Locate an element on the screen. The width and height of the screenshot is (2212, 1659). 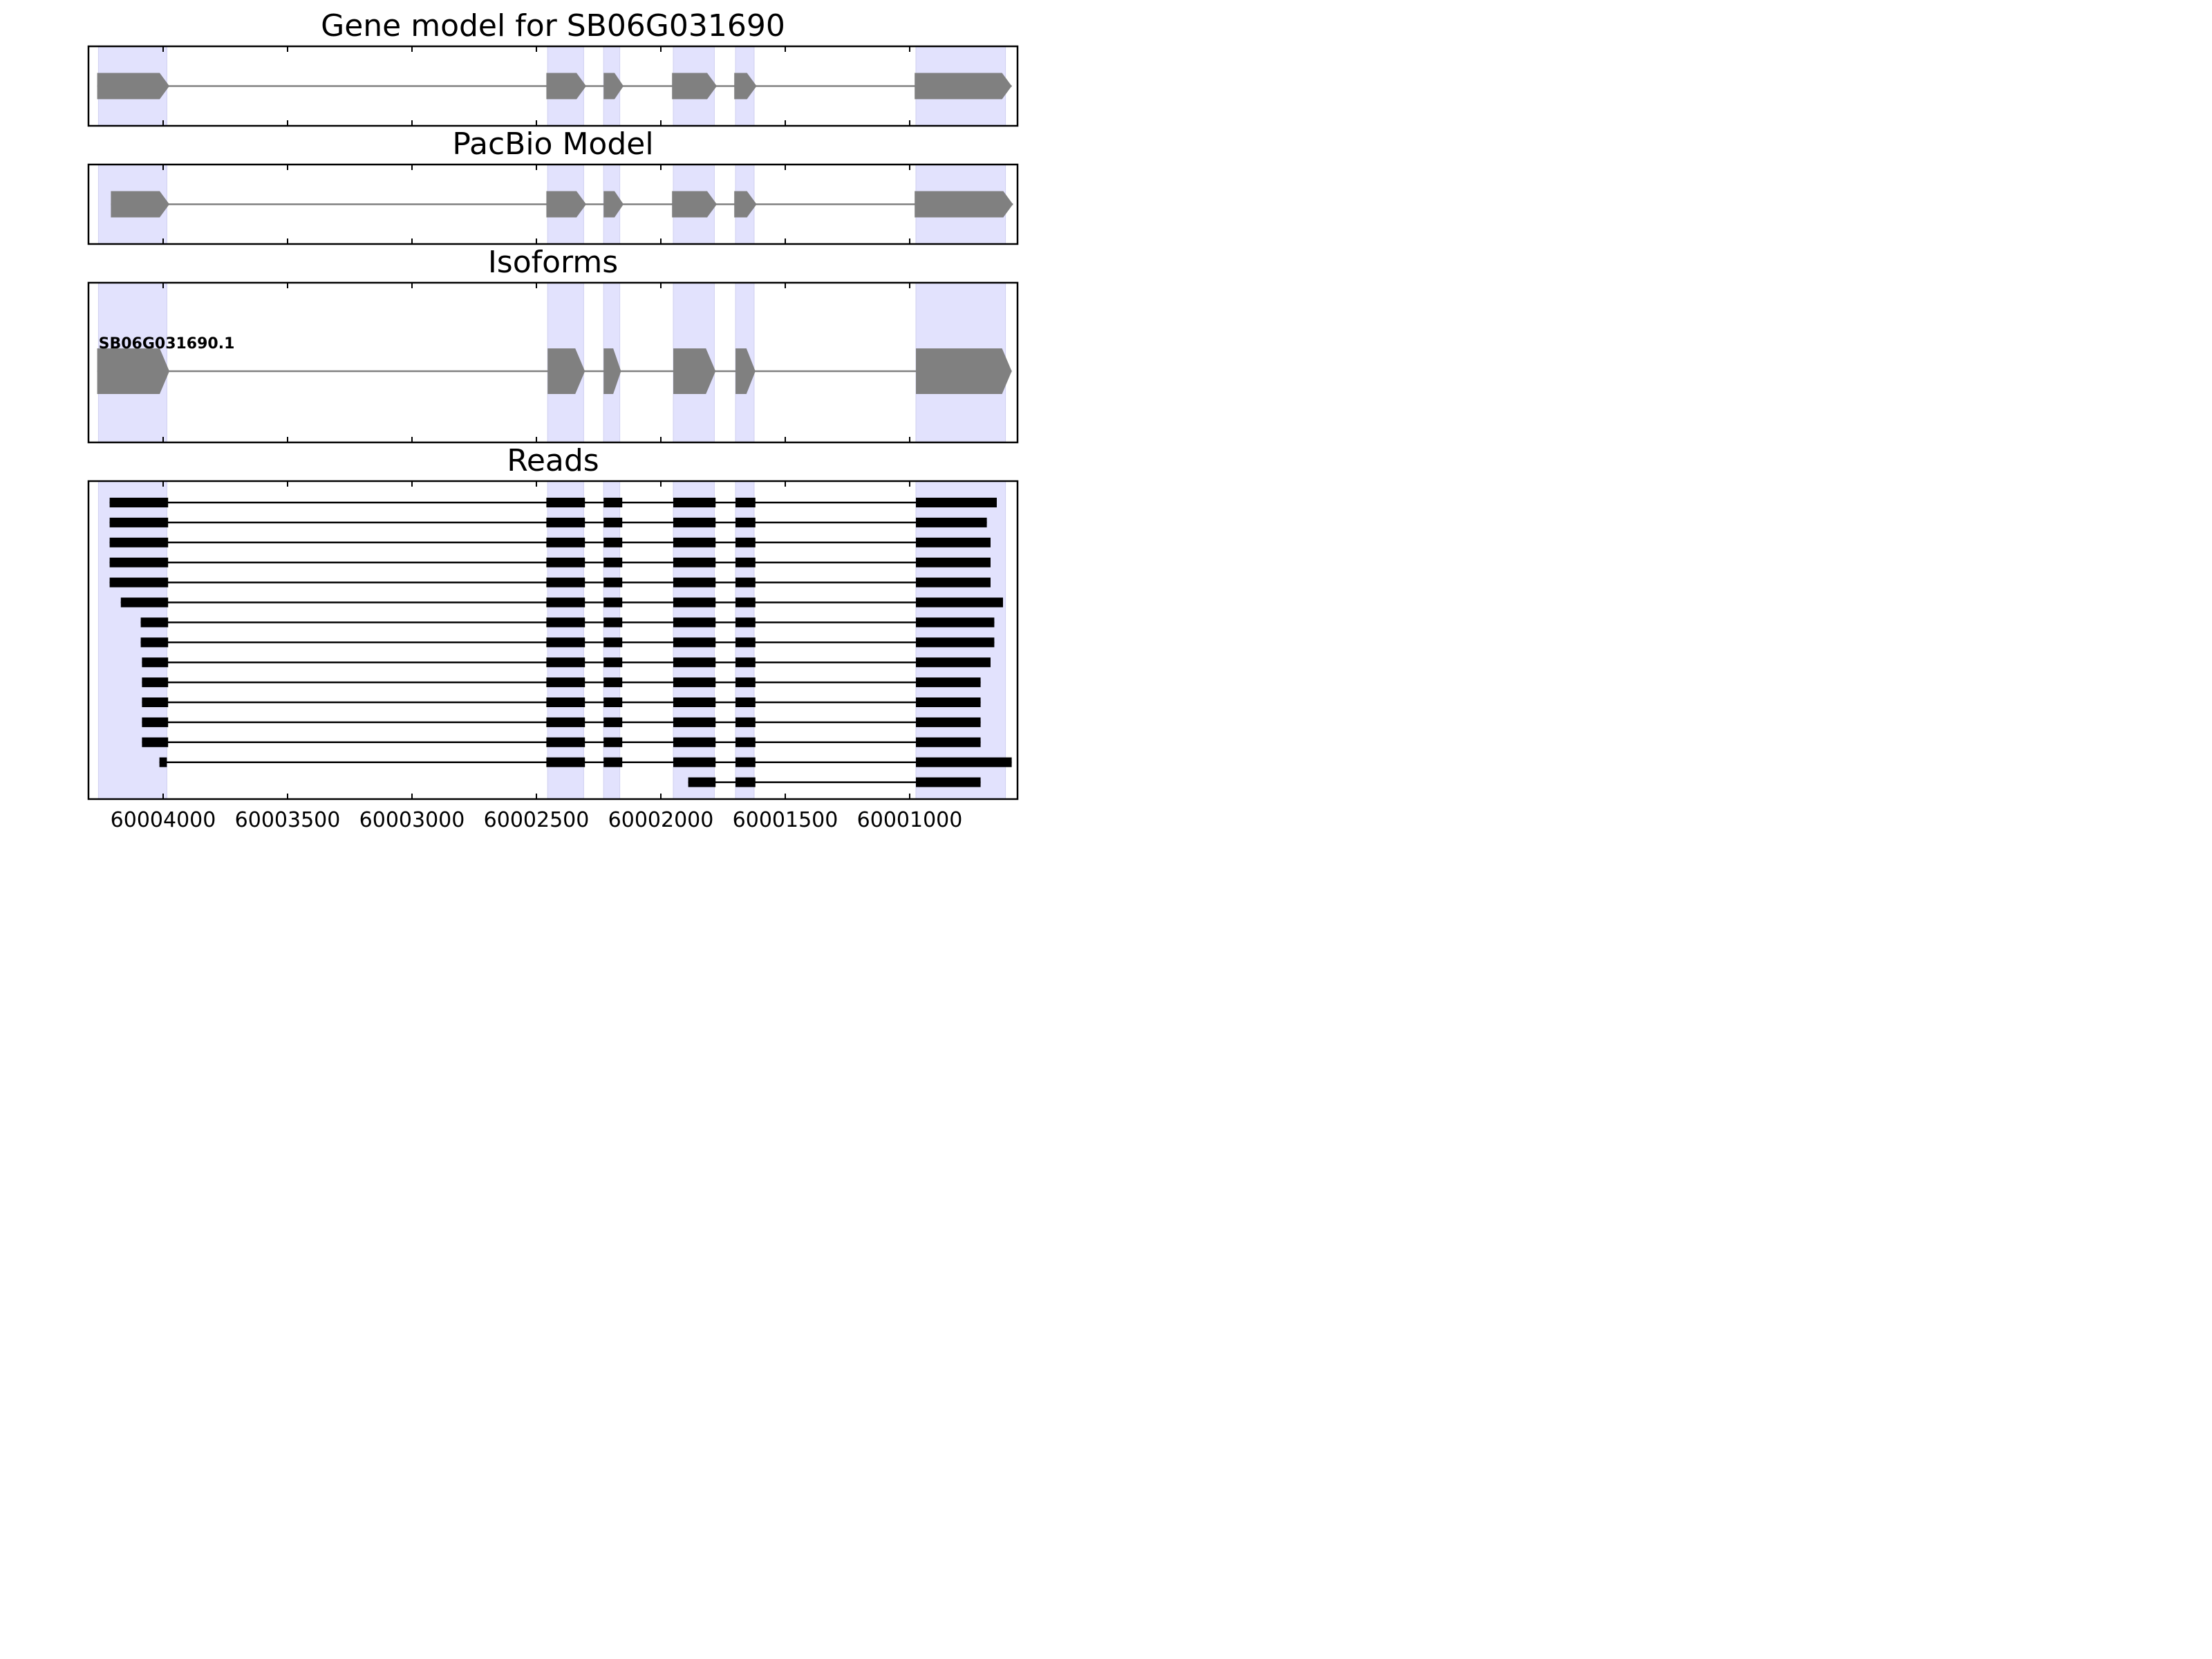
x-tick-label: 60001500 is located at coordinates (786, 819).